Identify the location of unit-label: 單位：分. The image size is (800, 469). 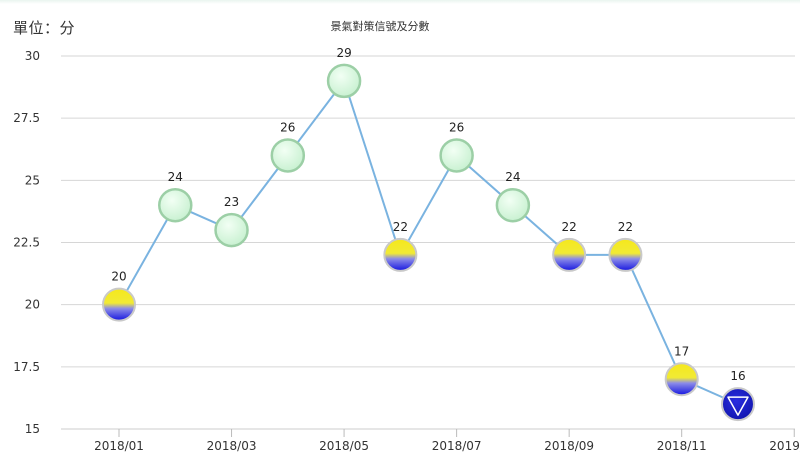
(44, 28).